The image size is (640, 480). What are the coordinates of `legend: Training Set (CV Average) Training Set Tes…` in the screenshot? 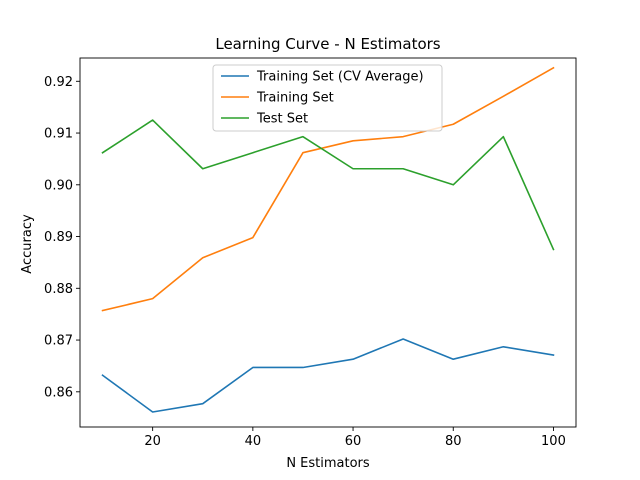 It's located at (327, 98).